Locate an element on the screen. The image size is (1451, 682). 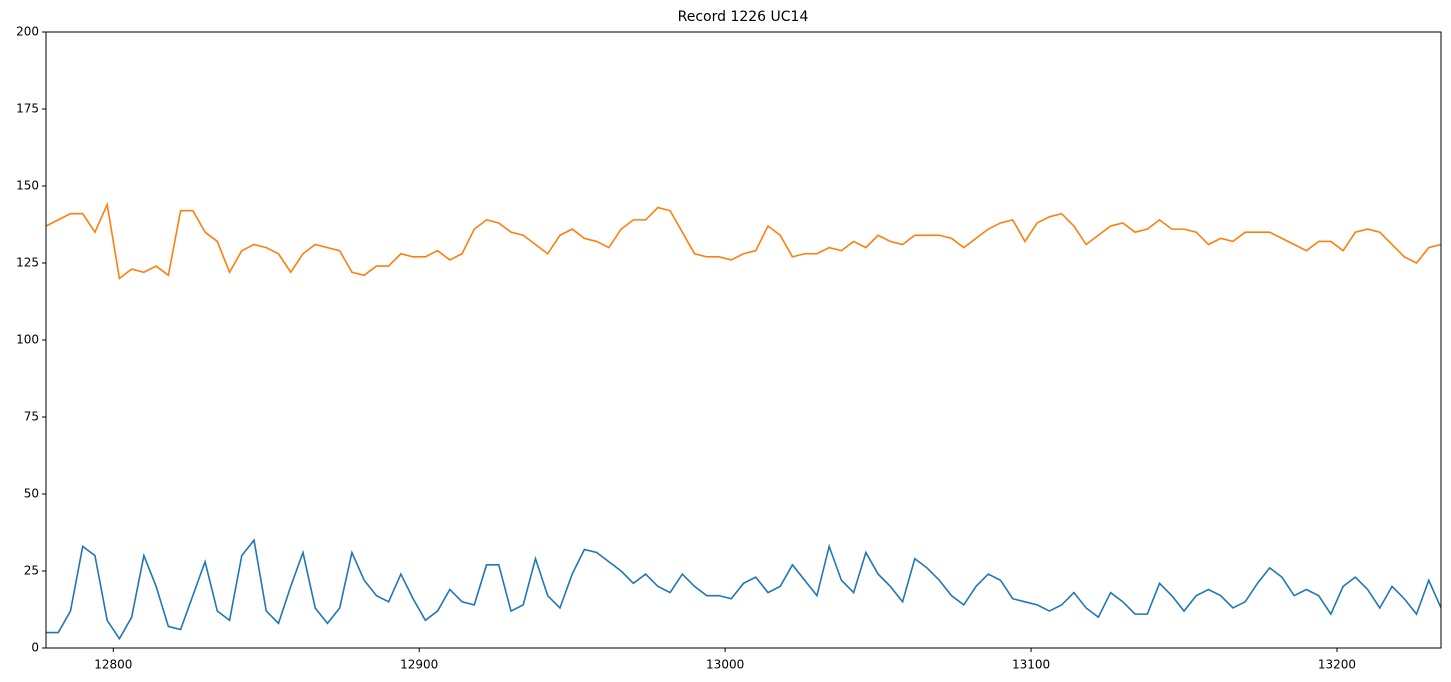
y-tick-label: 150 is located at coordinates (27, 186).